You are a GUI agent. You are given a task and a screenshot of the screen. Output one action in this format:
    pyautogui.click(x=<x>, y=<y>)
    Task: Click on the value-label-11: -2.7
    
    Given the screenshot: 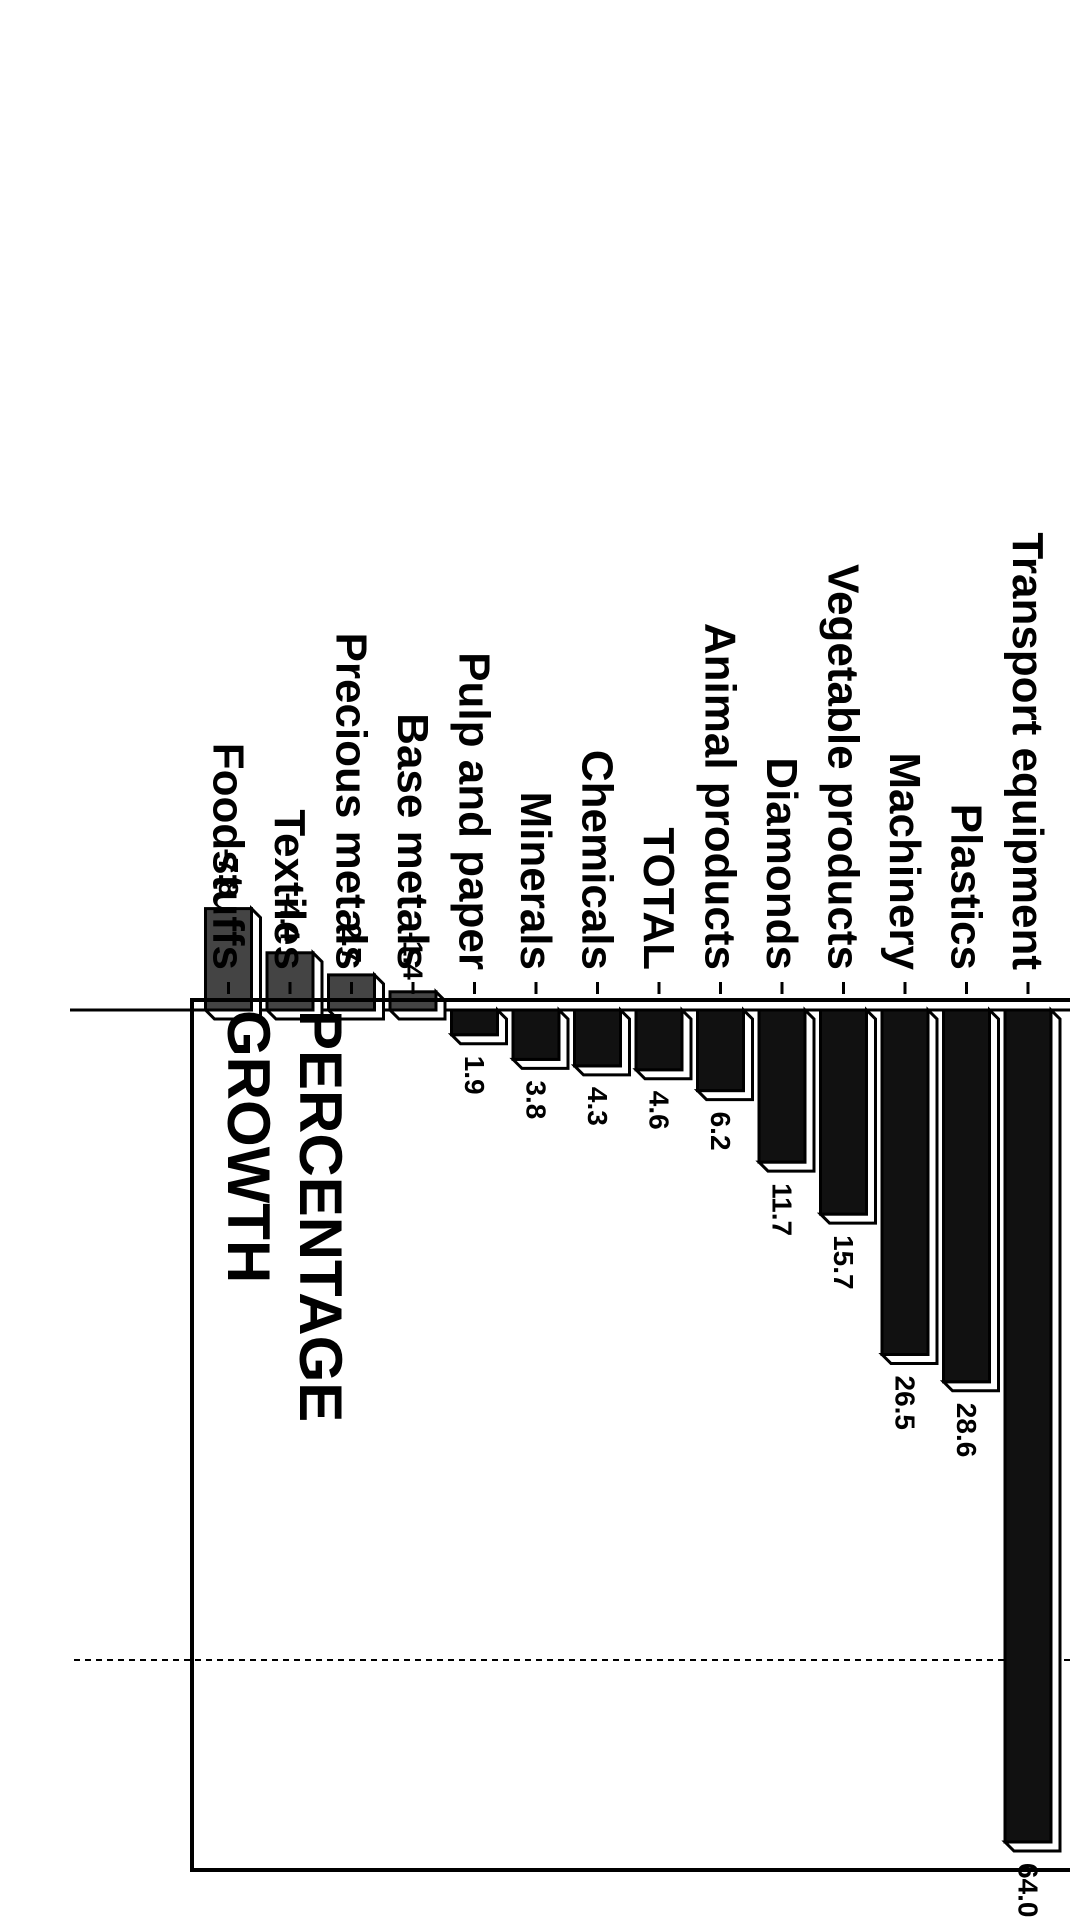 What is the action you would take?
    pyautogui.click(x=351, y=939)
    